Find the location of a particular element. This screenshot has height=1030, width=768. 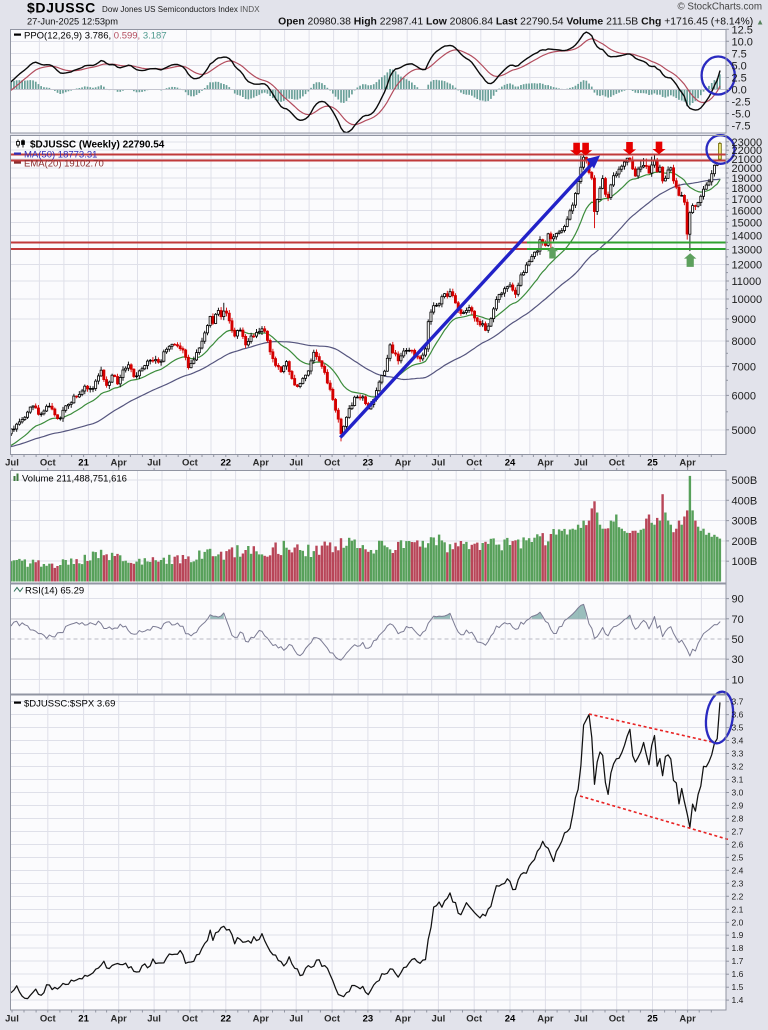

svg-text: 500B is located at coordinates (745, 481).